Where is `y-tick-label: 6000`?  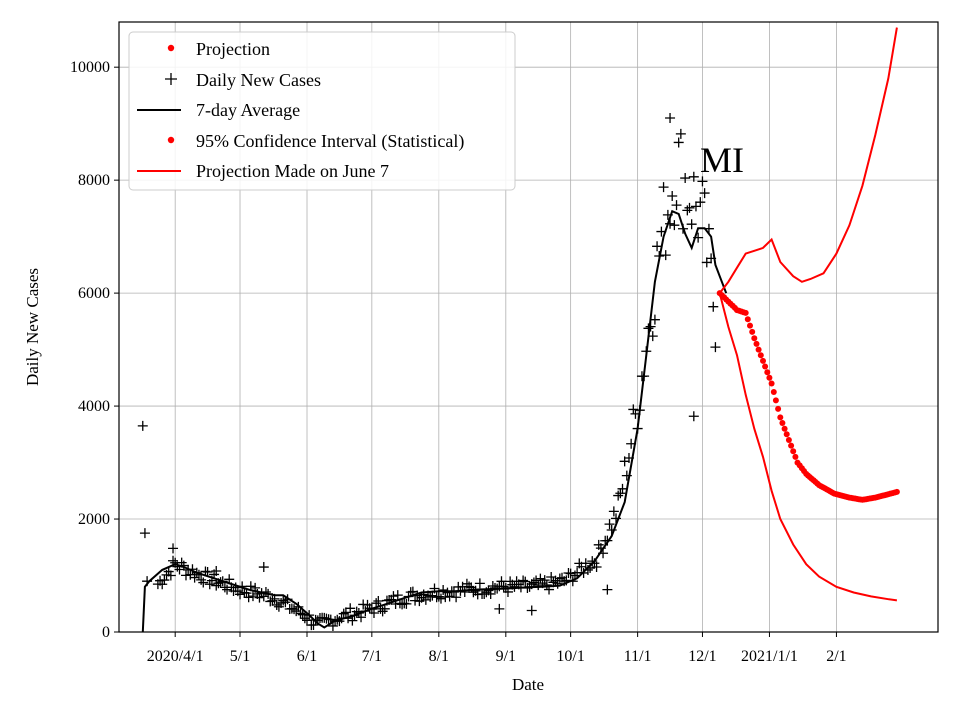
y-tick-label: 6000 is located at coordinates (94, 293).